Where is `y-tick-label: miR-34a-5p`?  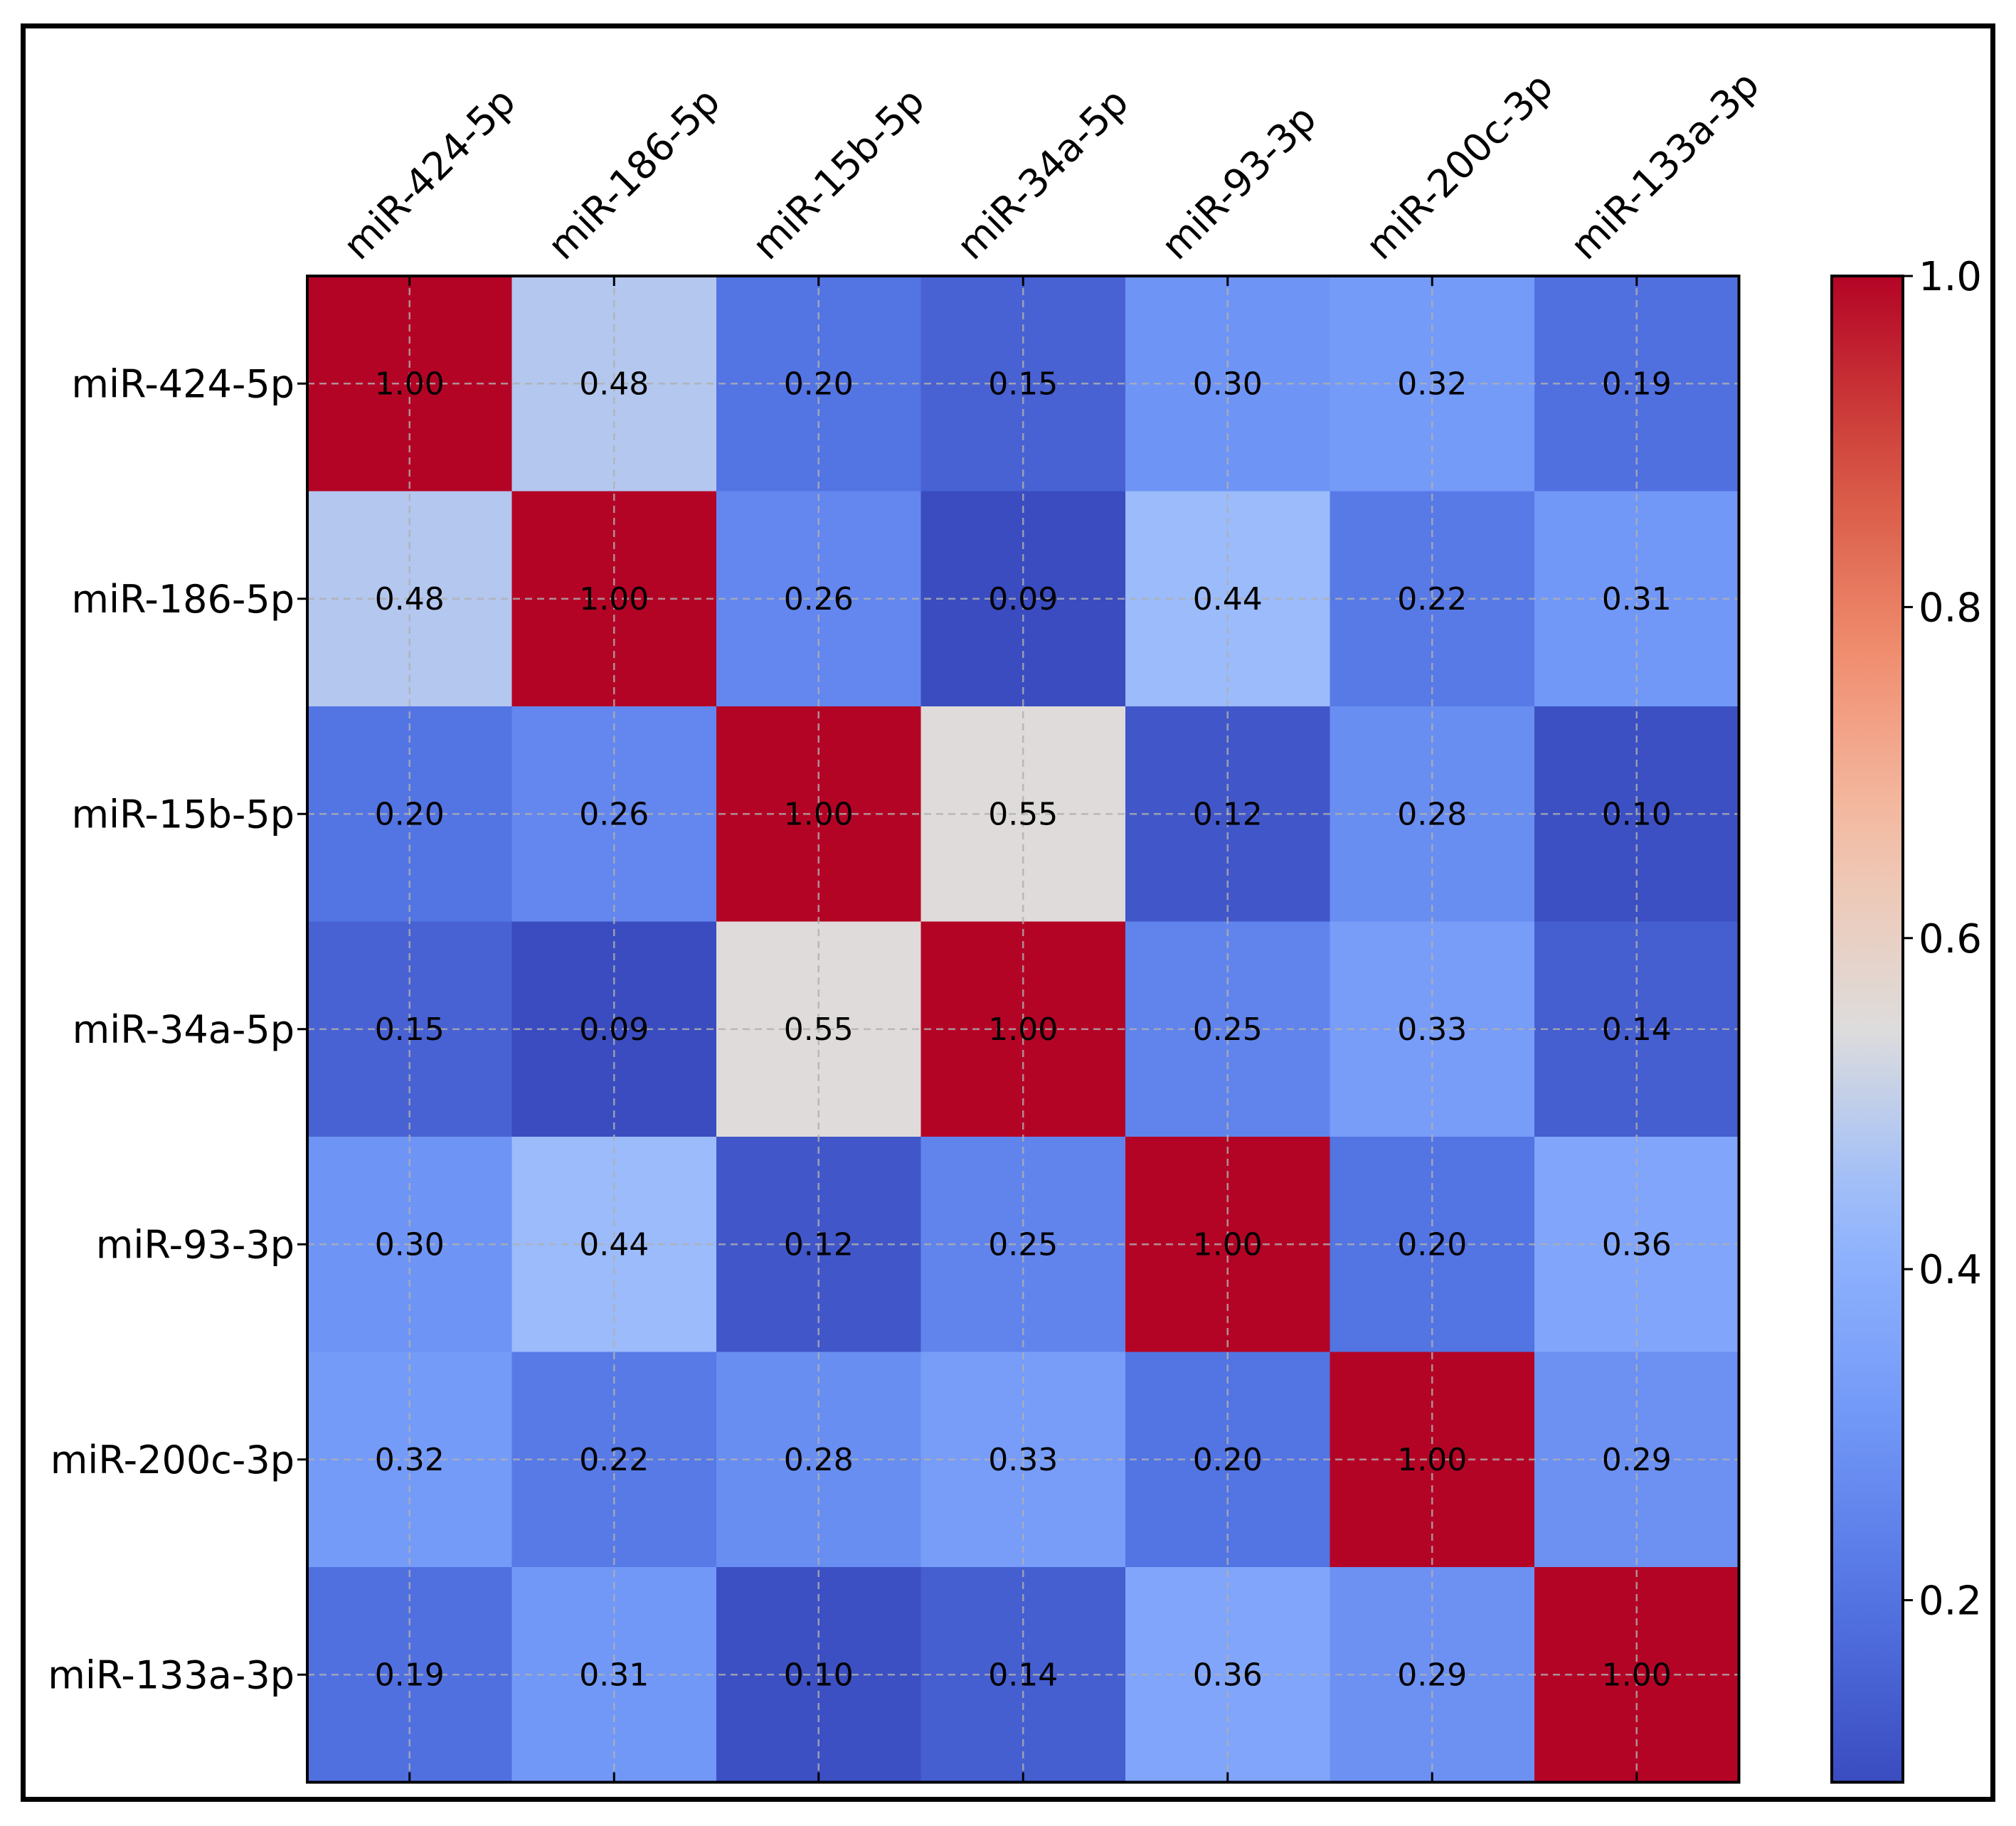
y-tick-label: miR-34a-5p is located at coordinates (184, 1029).